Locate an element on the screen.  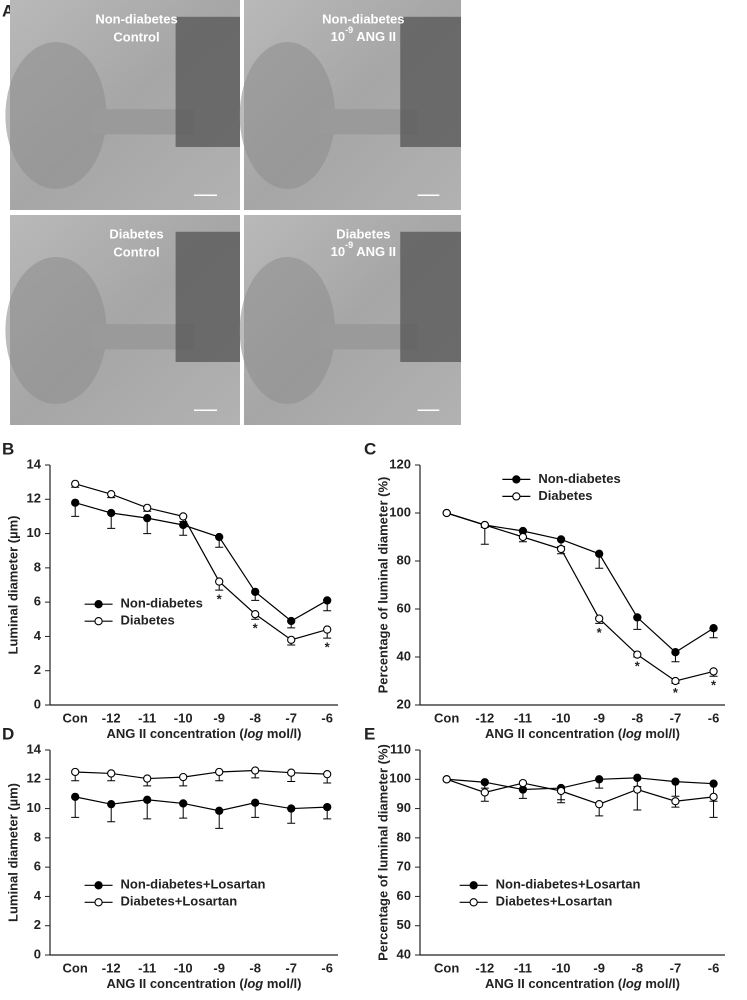
legend-label: Diabetes is located at coordinates (148, 620).